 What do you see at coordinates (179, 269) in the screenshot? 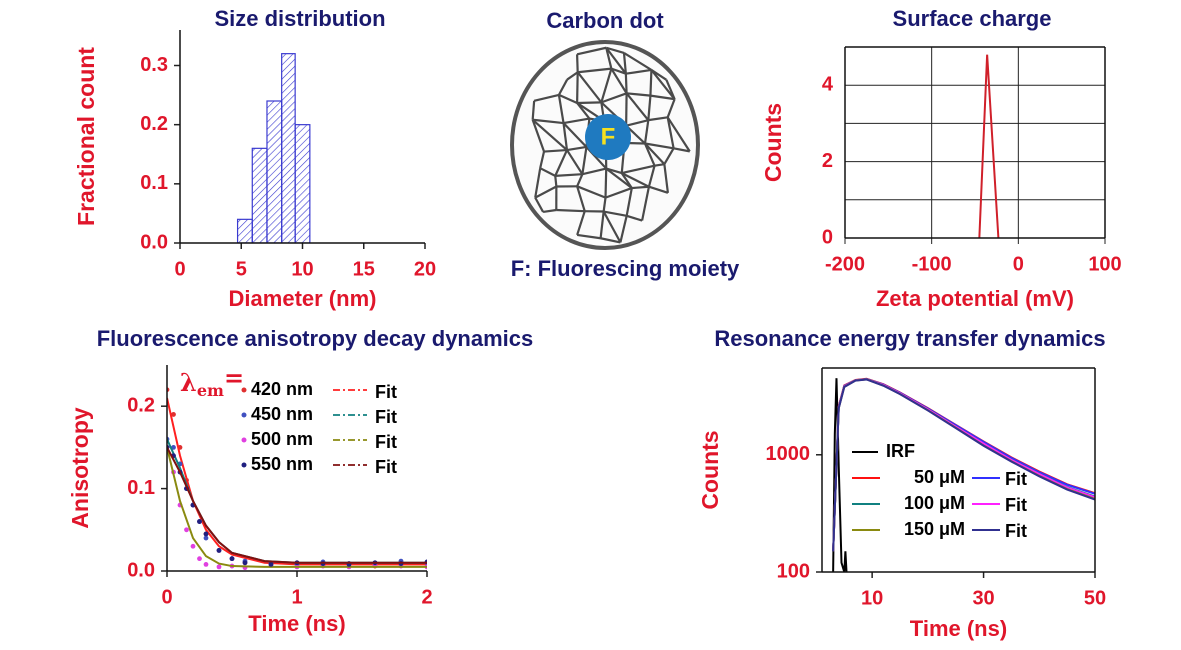
I see `x-tick-label: 0` at bounding box center [179, 269].